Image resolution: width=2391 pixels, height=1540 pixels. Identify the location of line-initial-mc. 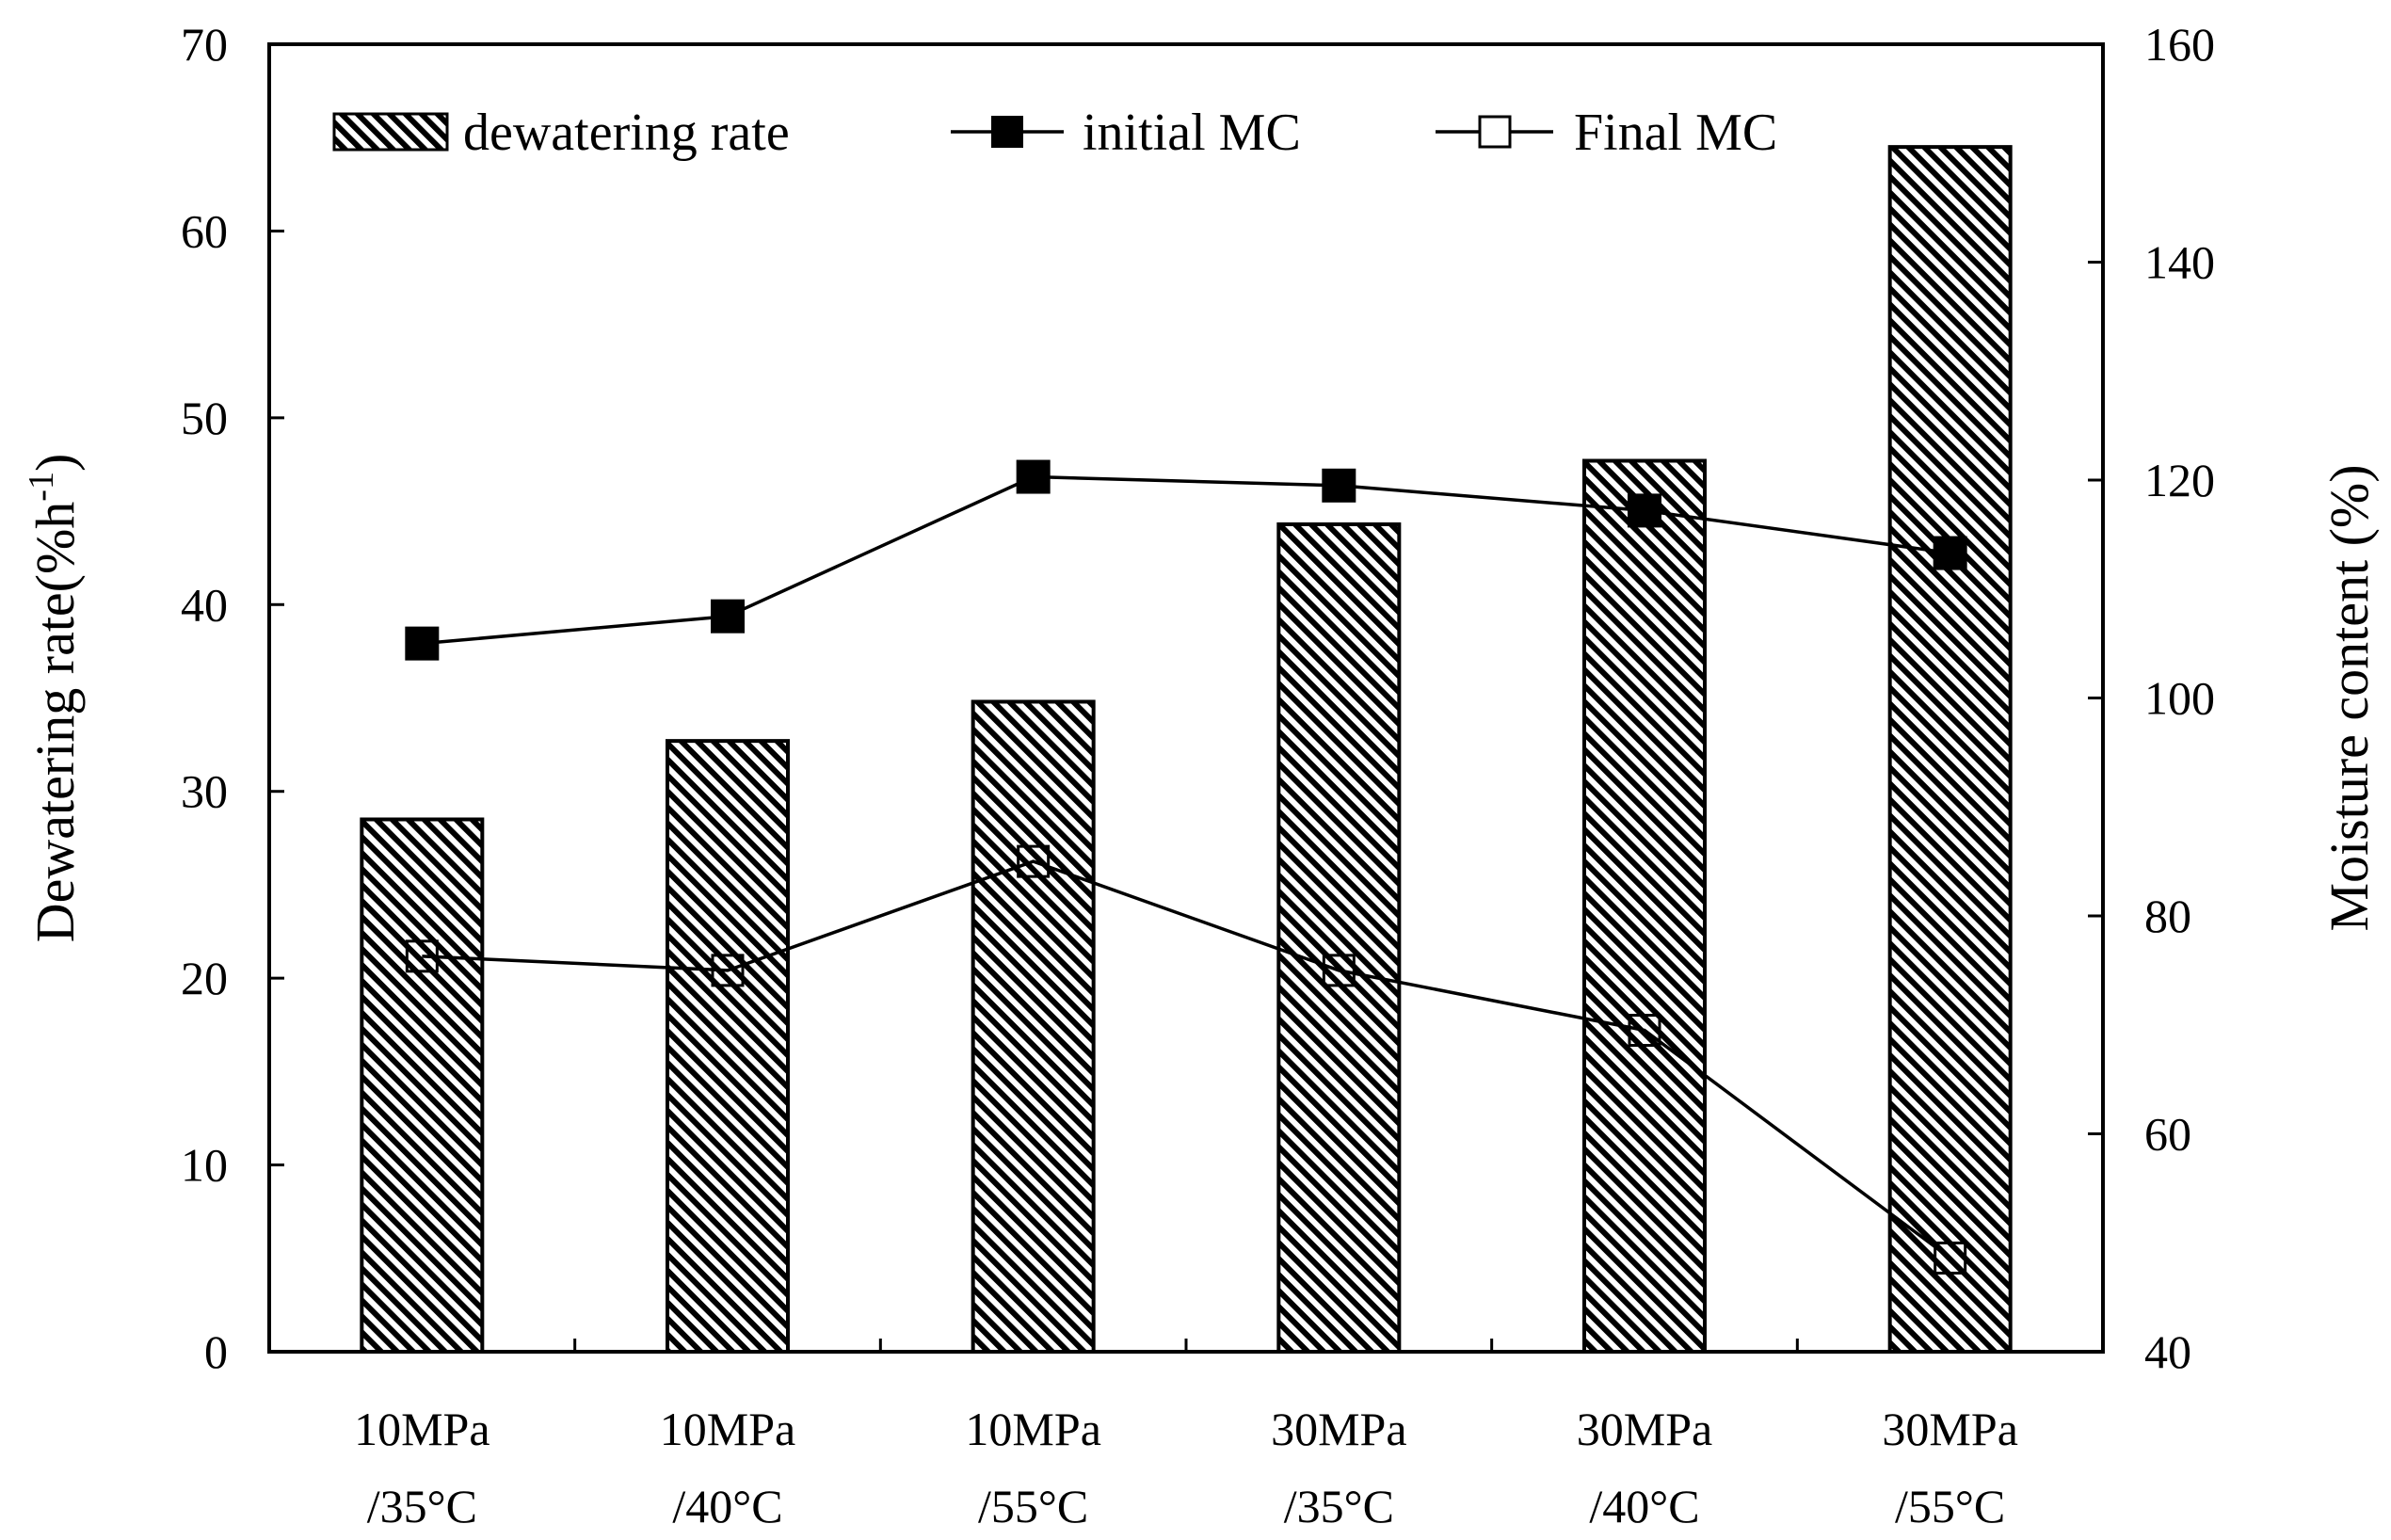
(1186, 560).